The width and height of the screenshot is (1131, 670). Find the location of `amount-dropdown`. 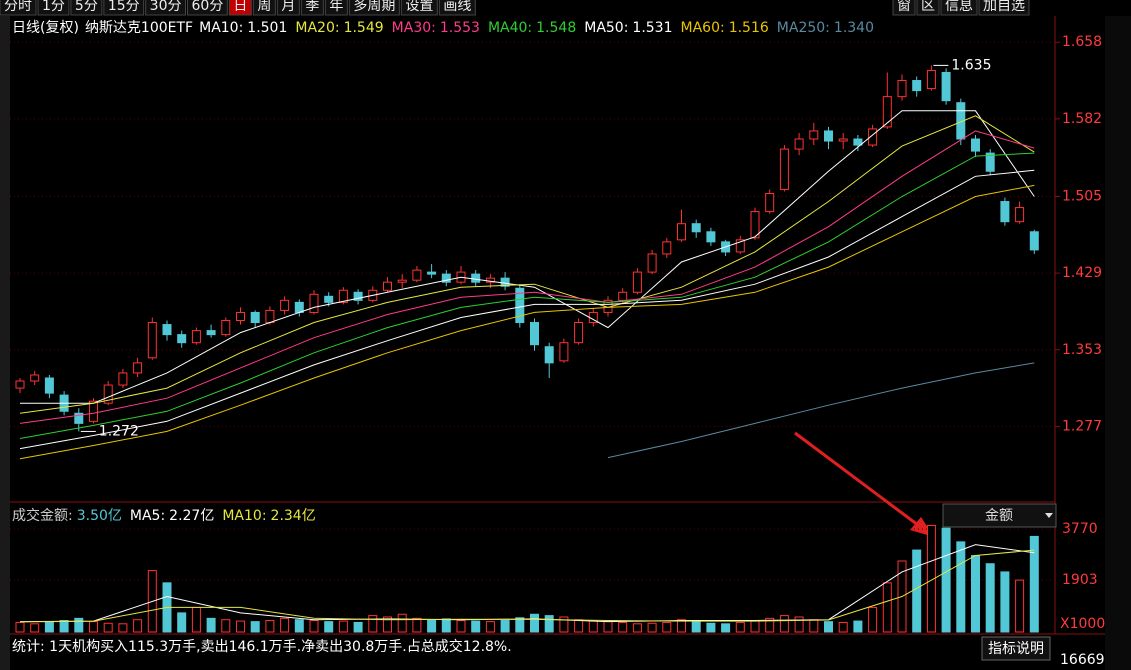

amount-dropdown is located at coordinates (999, 515).